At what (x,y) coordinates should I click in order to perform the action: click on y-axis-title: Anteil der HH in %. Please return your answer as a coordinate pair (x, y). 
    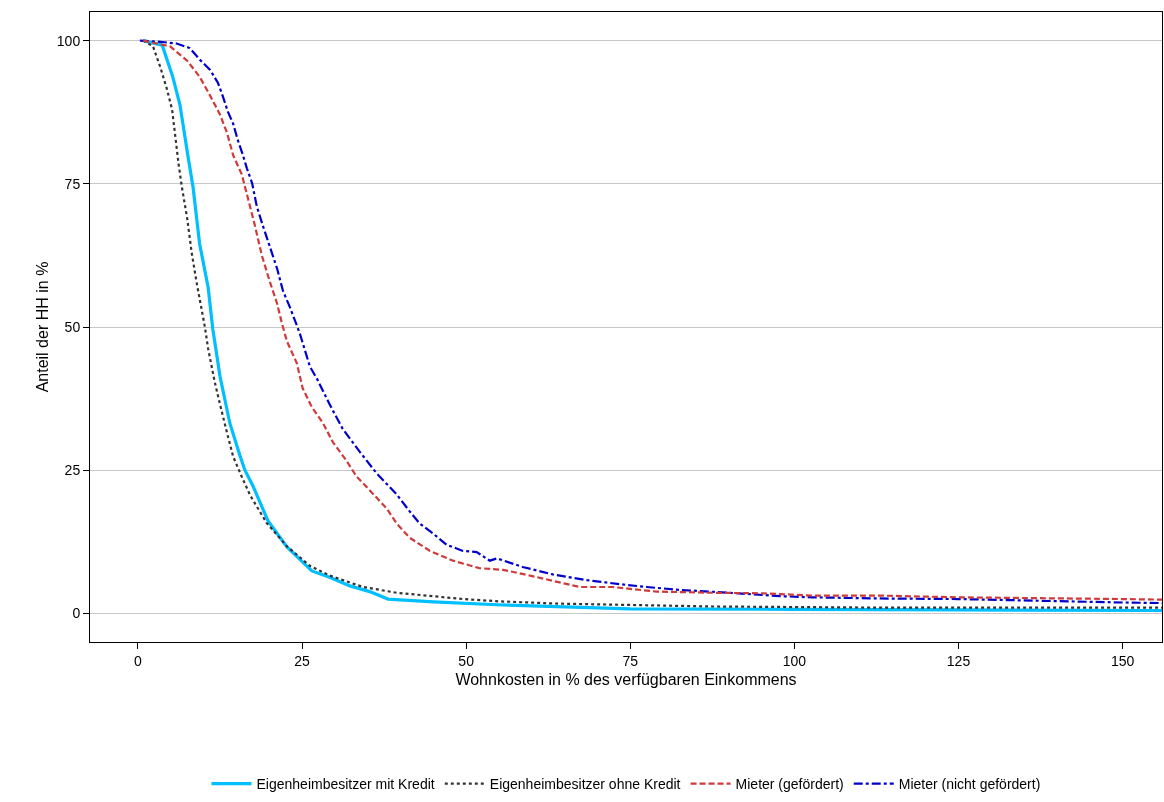
    Looking at the image, I should click on (42, 327).